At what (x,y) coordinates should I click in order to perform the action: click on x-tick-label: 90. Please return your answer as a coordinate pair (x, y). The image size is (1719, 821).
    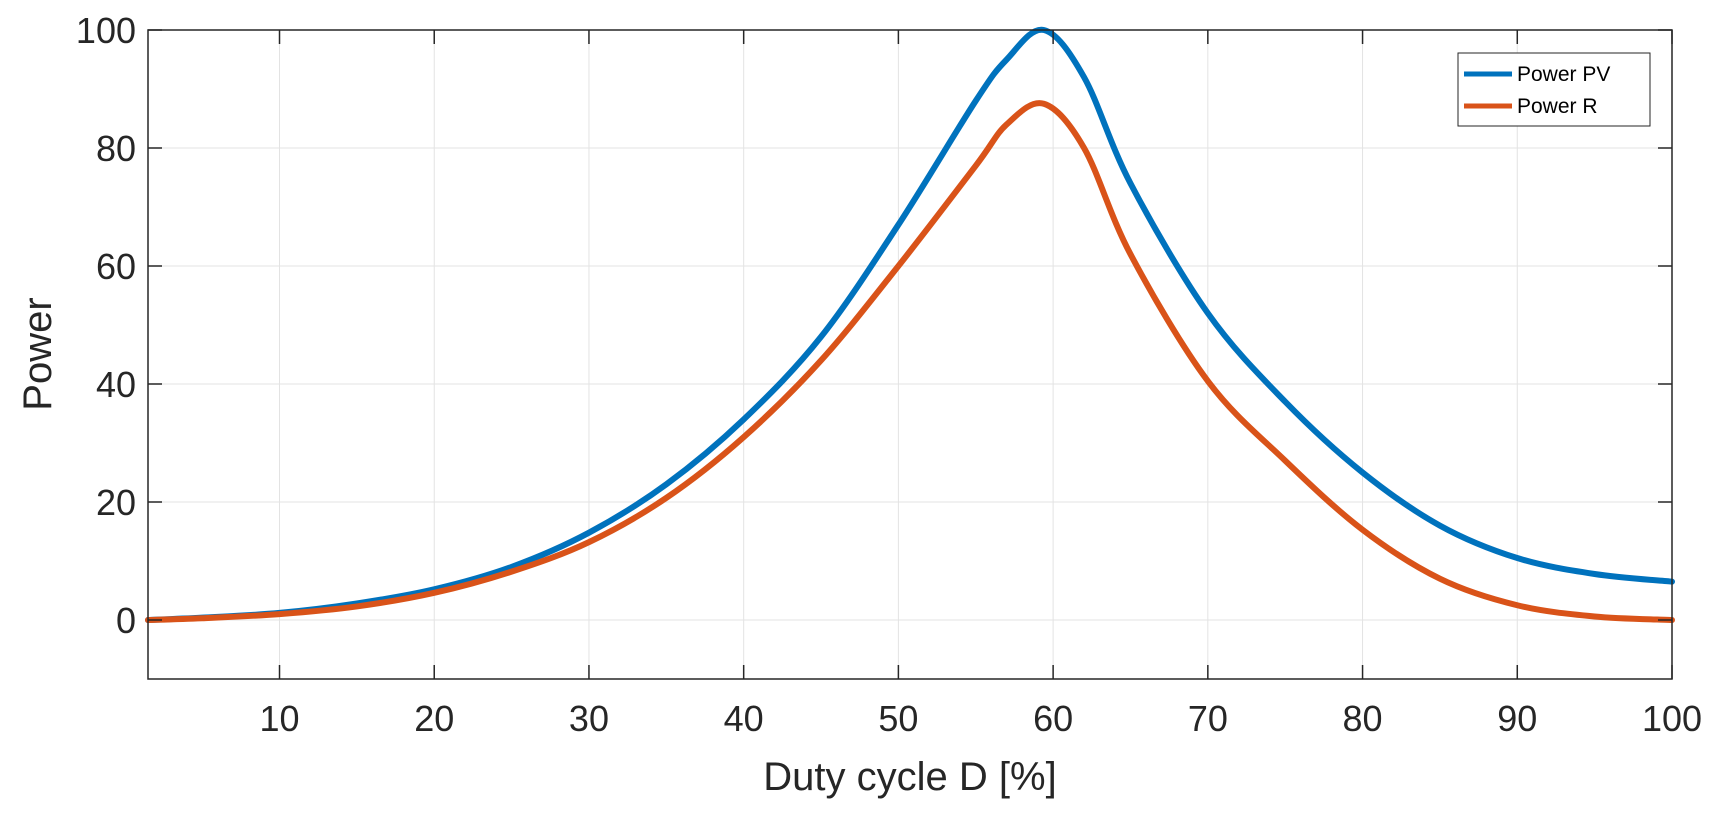
    Looking at the image, I should click on (1517, 718).